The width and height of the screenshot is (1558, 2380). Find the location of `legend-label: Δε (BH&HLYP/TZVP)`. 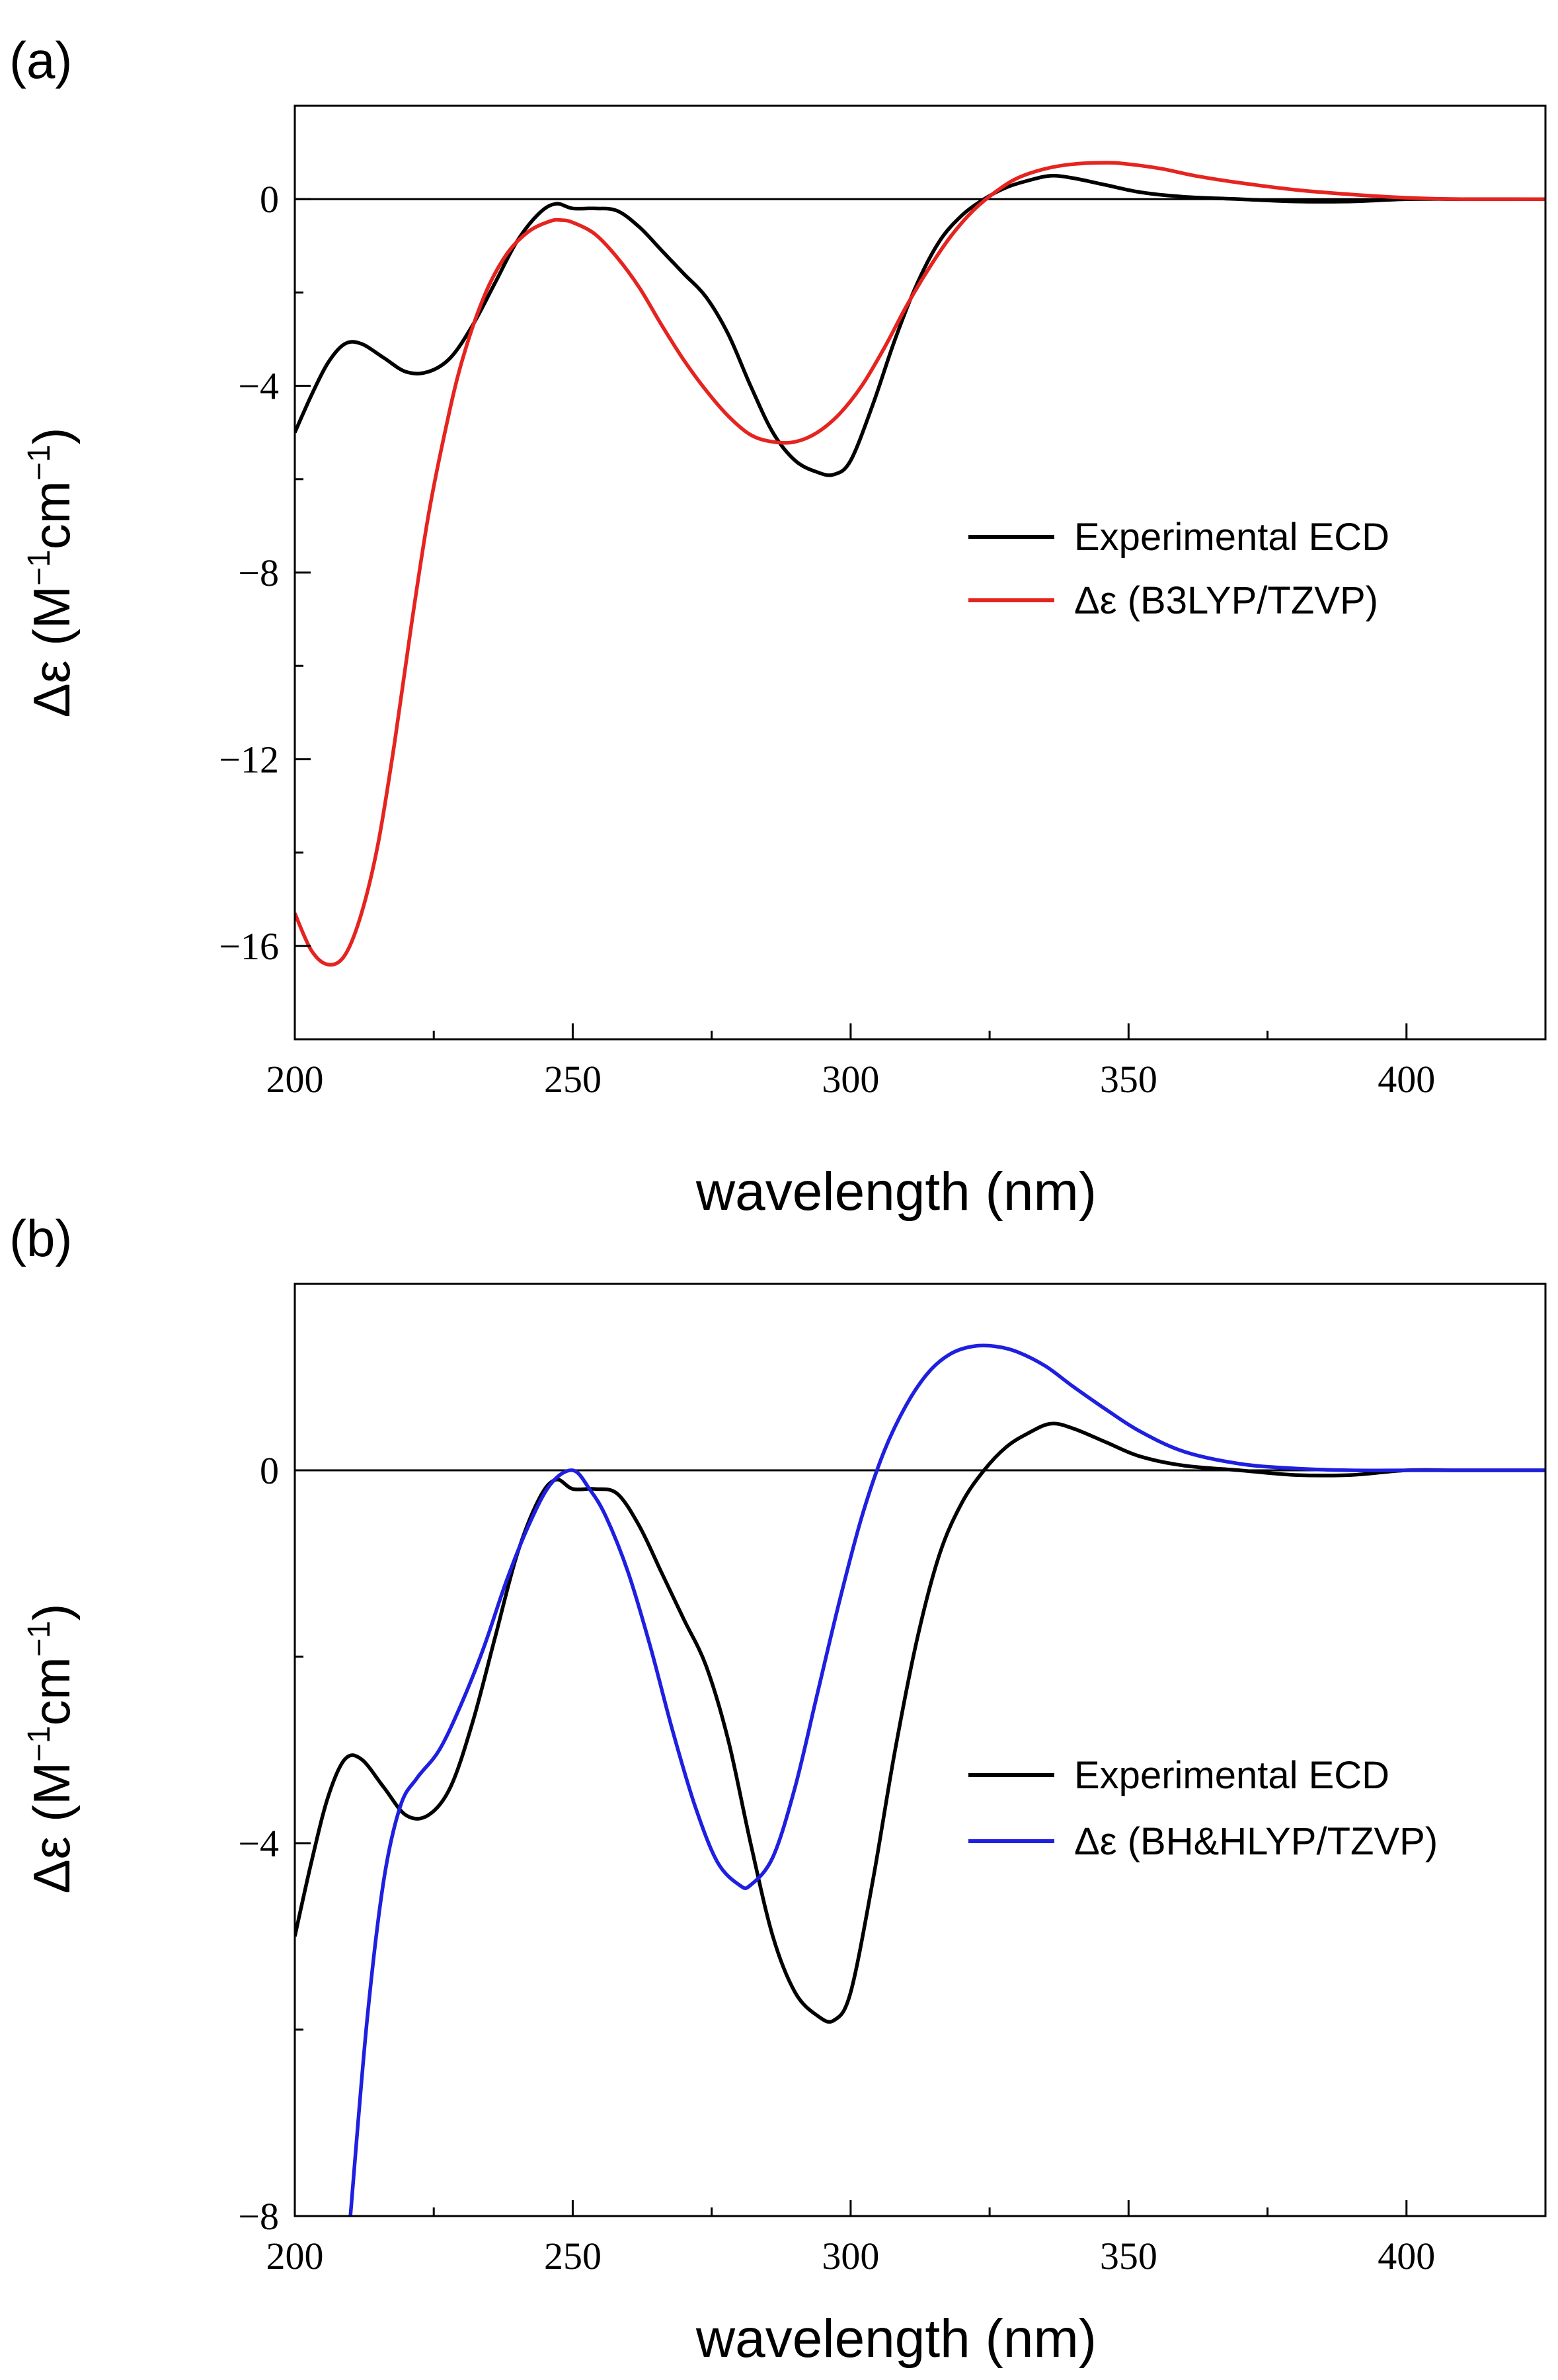

legend-label: Δε (BH&HLYP/TZVP) is located at coordinates (1256, 1841).